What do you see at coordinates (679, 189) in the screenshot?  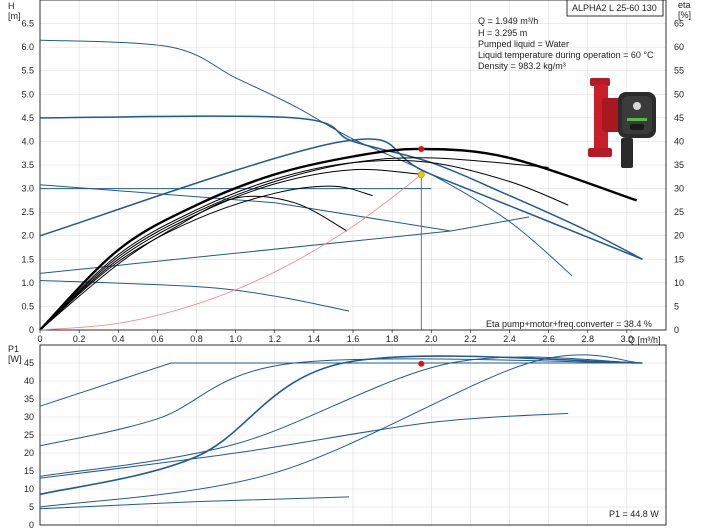 I see `eta-tick-label: 30` at bounding box center [679, 189].